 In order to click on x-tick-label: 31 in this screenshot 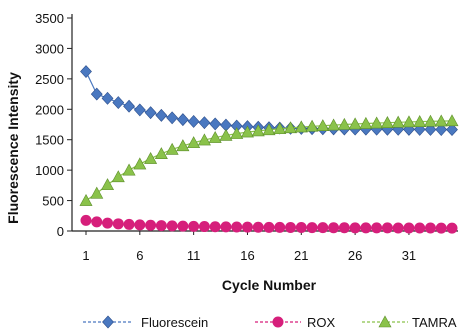, I will do `click(409, 255)`.